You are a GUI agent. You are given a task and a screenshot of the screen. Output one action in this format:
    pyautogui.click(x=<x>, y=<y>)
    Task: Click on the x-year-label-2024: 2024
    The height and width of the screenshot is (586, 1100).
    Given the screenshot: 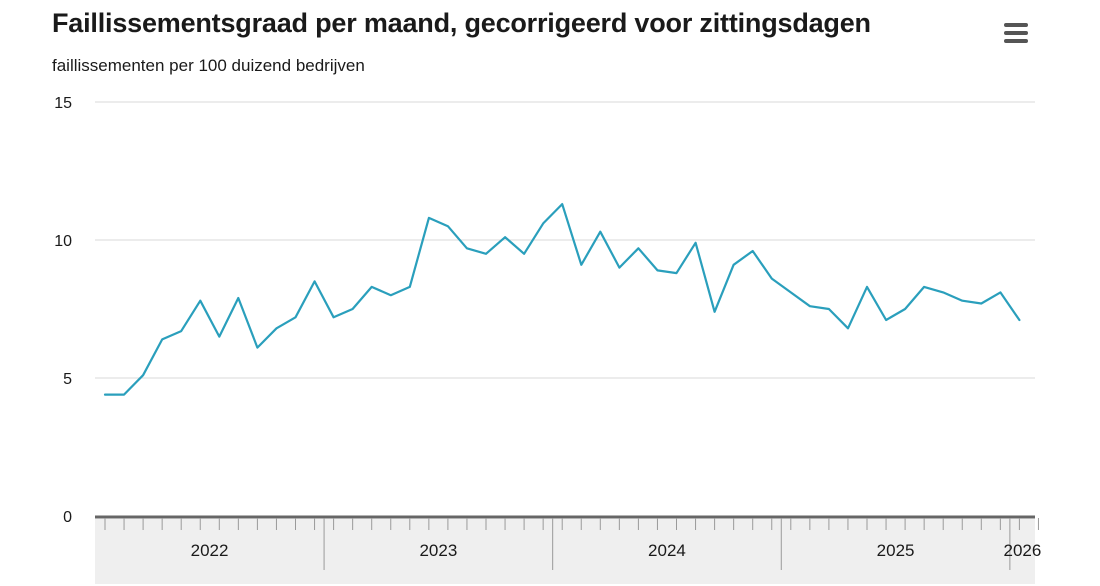 What is the action you would take?
    pyautogui.click(x=667, y=550)
    